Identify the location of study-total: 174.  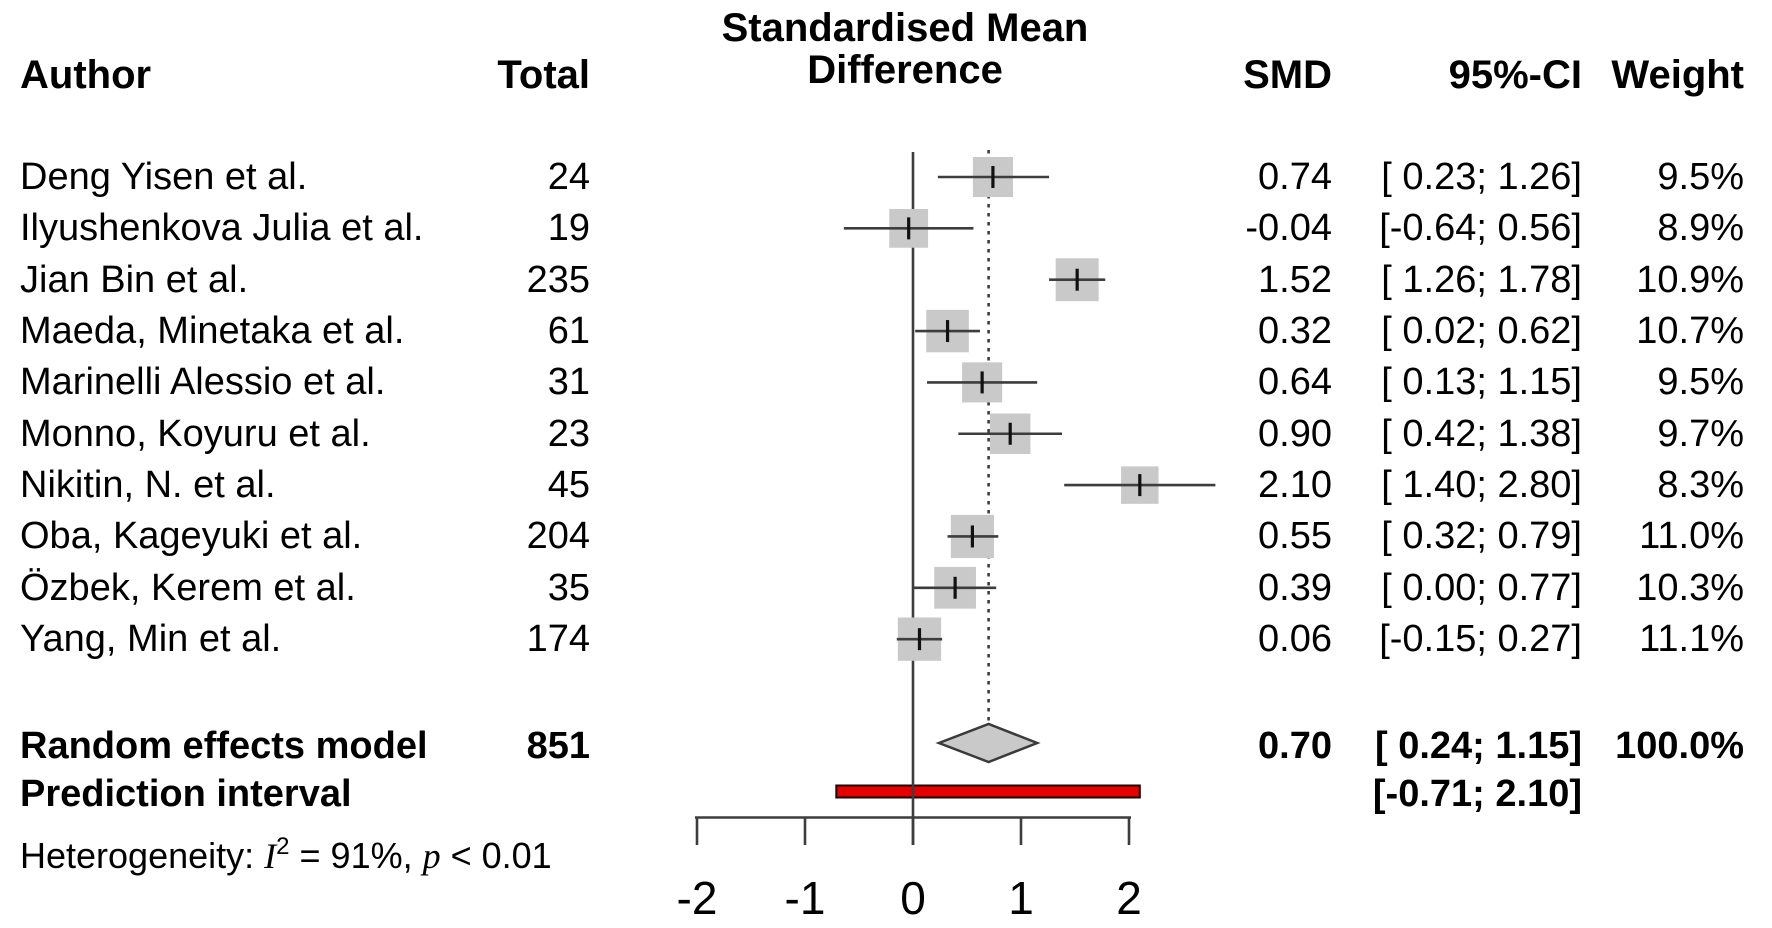
(558, 639).